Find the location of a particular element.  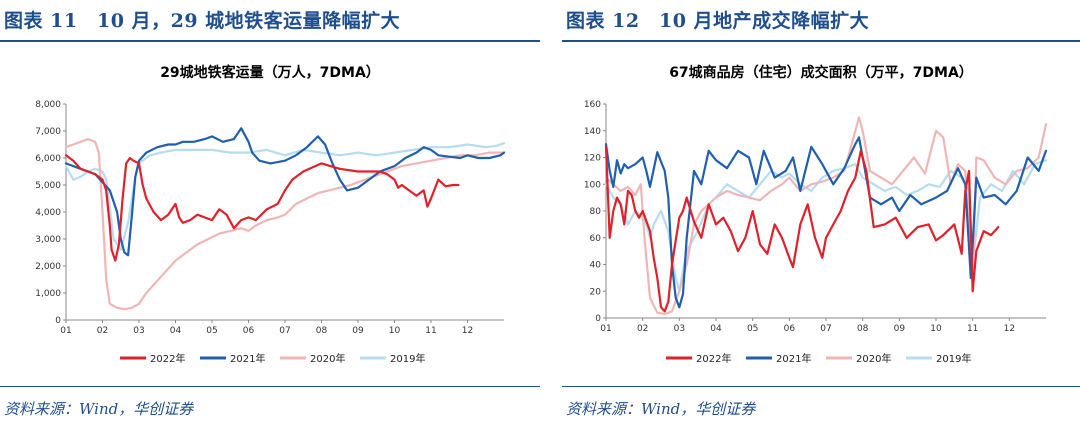

y-tick-label: 5,000 is located at coordinates (48, 186).